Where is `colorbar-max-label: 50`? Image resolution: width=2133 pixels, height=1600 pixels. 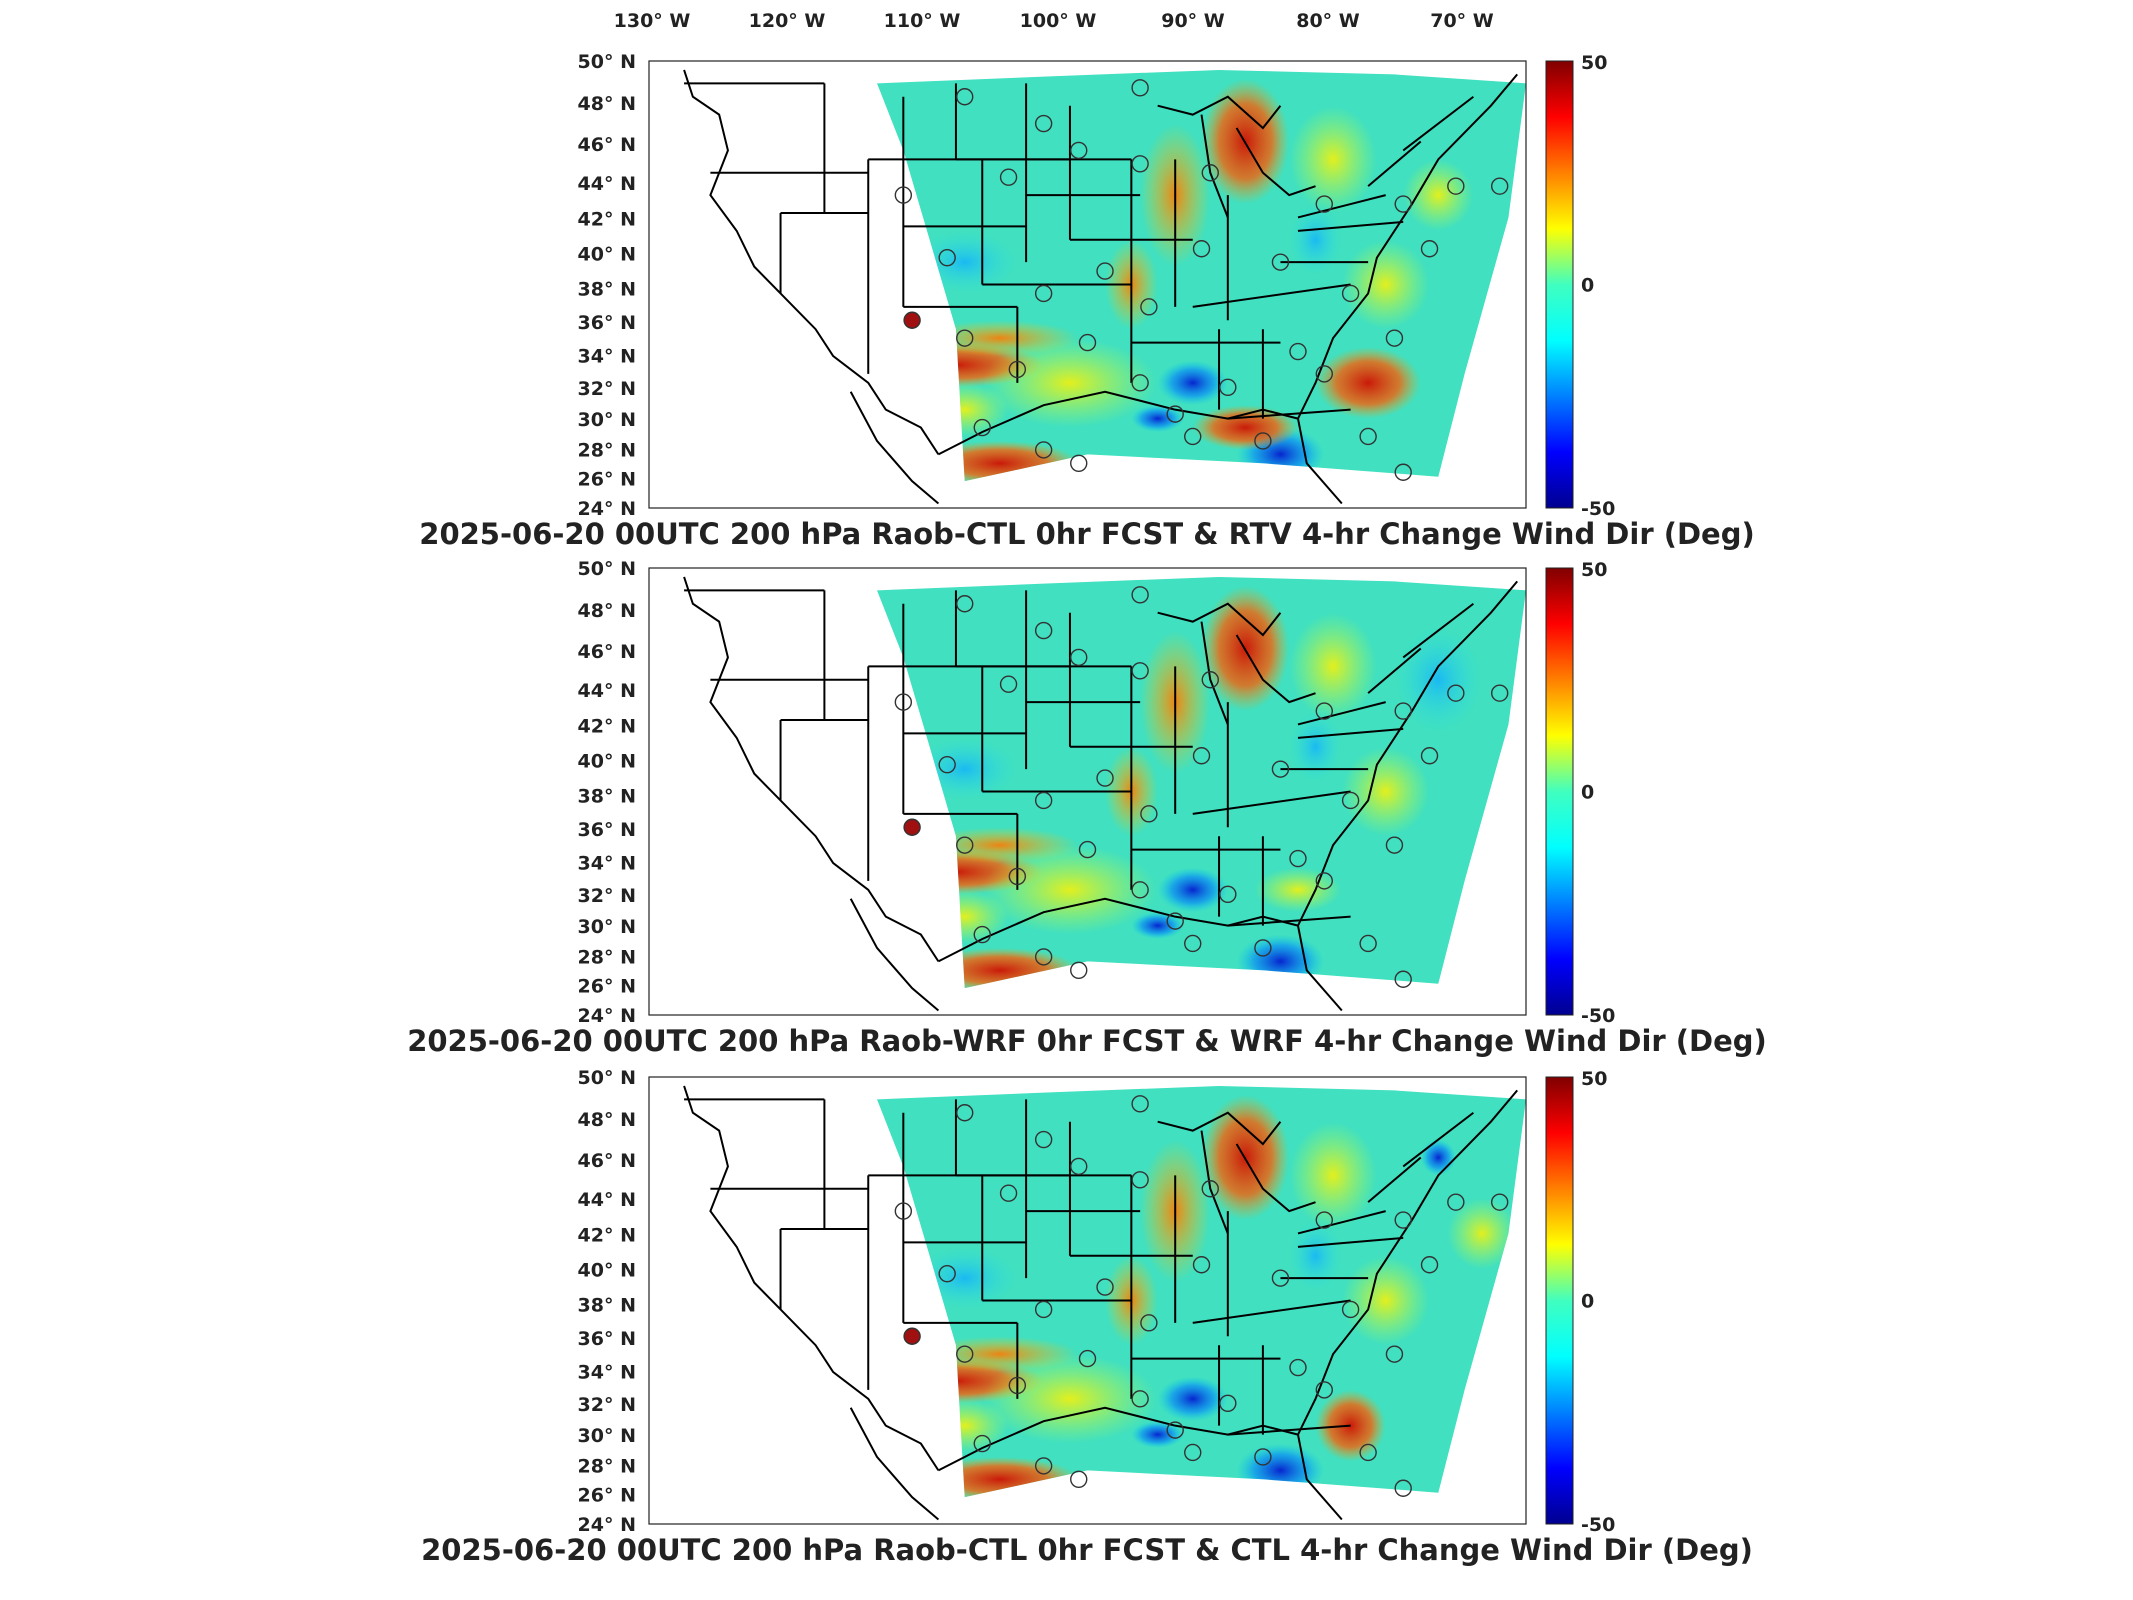 colorbar-max-label: 50 is located at coordinates (1594, 570).